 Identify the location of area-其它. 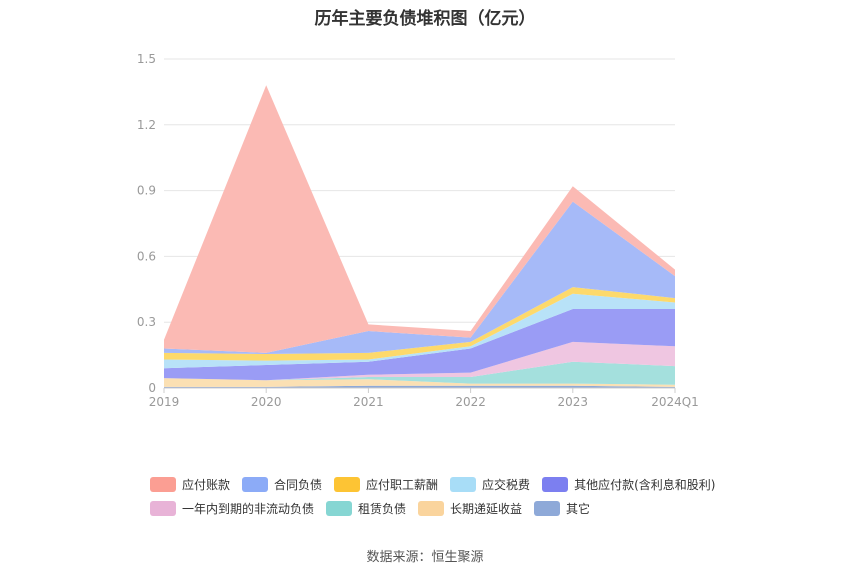
(419, 386).